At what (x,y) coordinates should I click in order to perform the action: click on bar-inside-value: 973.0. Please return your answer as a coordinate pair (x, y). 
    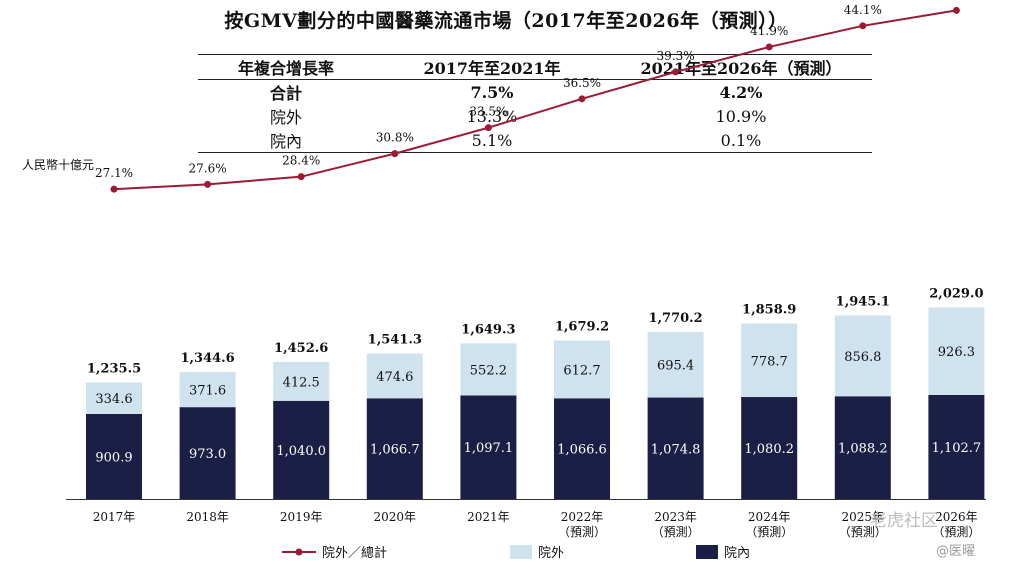
    Looking at the image, I should click on (207, 454).